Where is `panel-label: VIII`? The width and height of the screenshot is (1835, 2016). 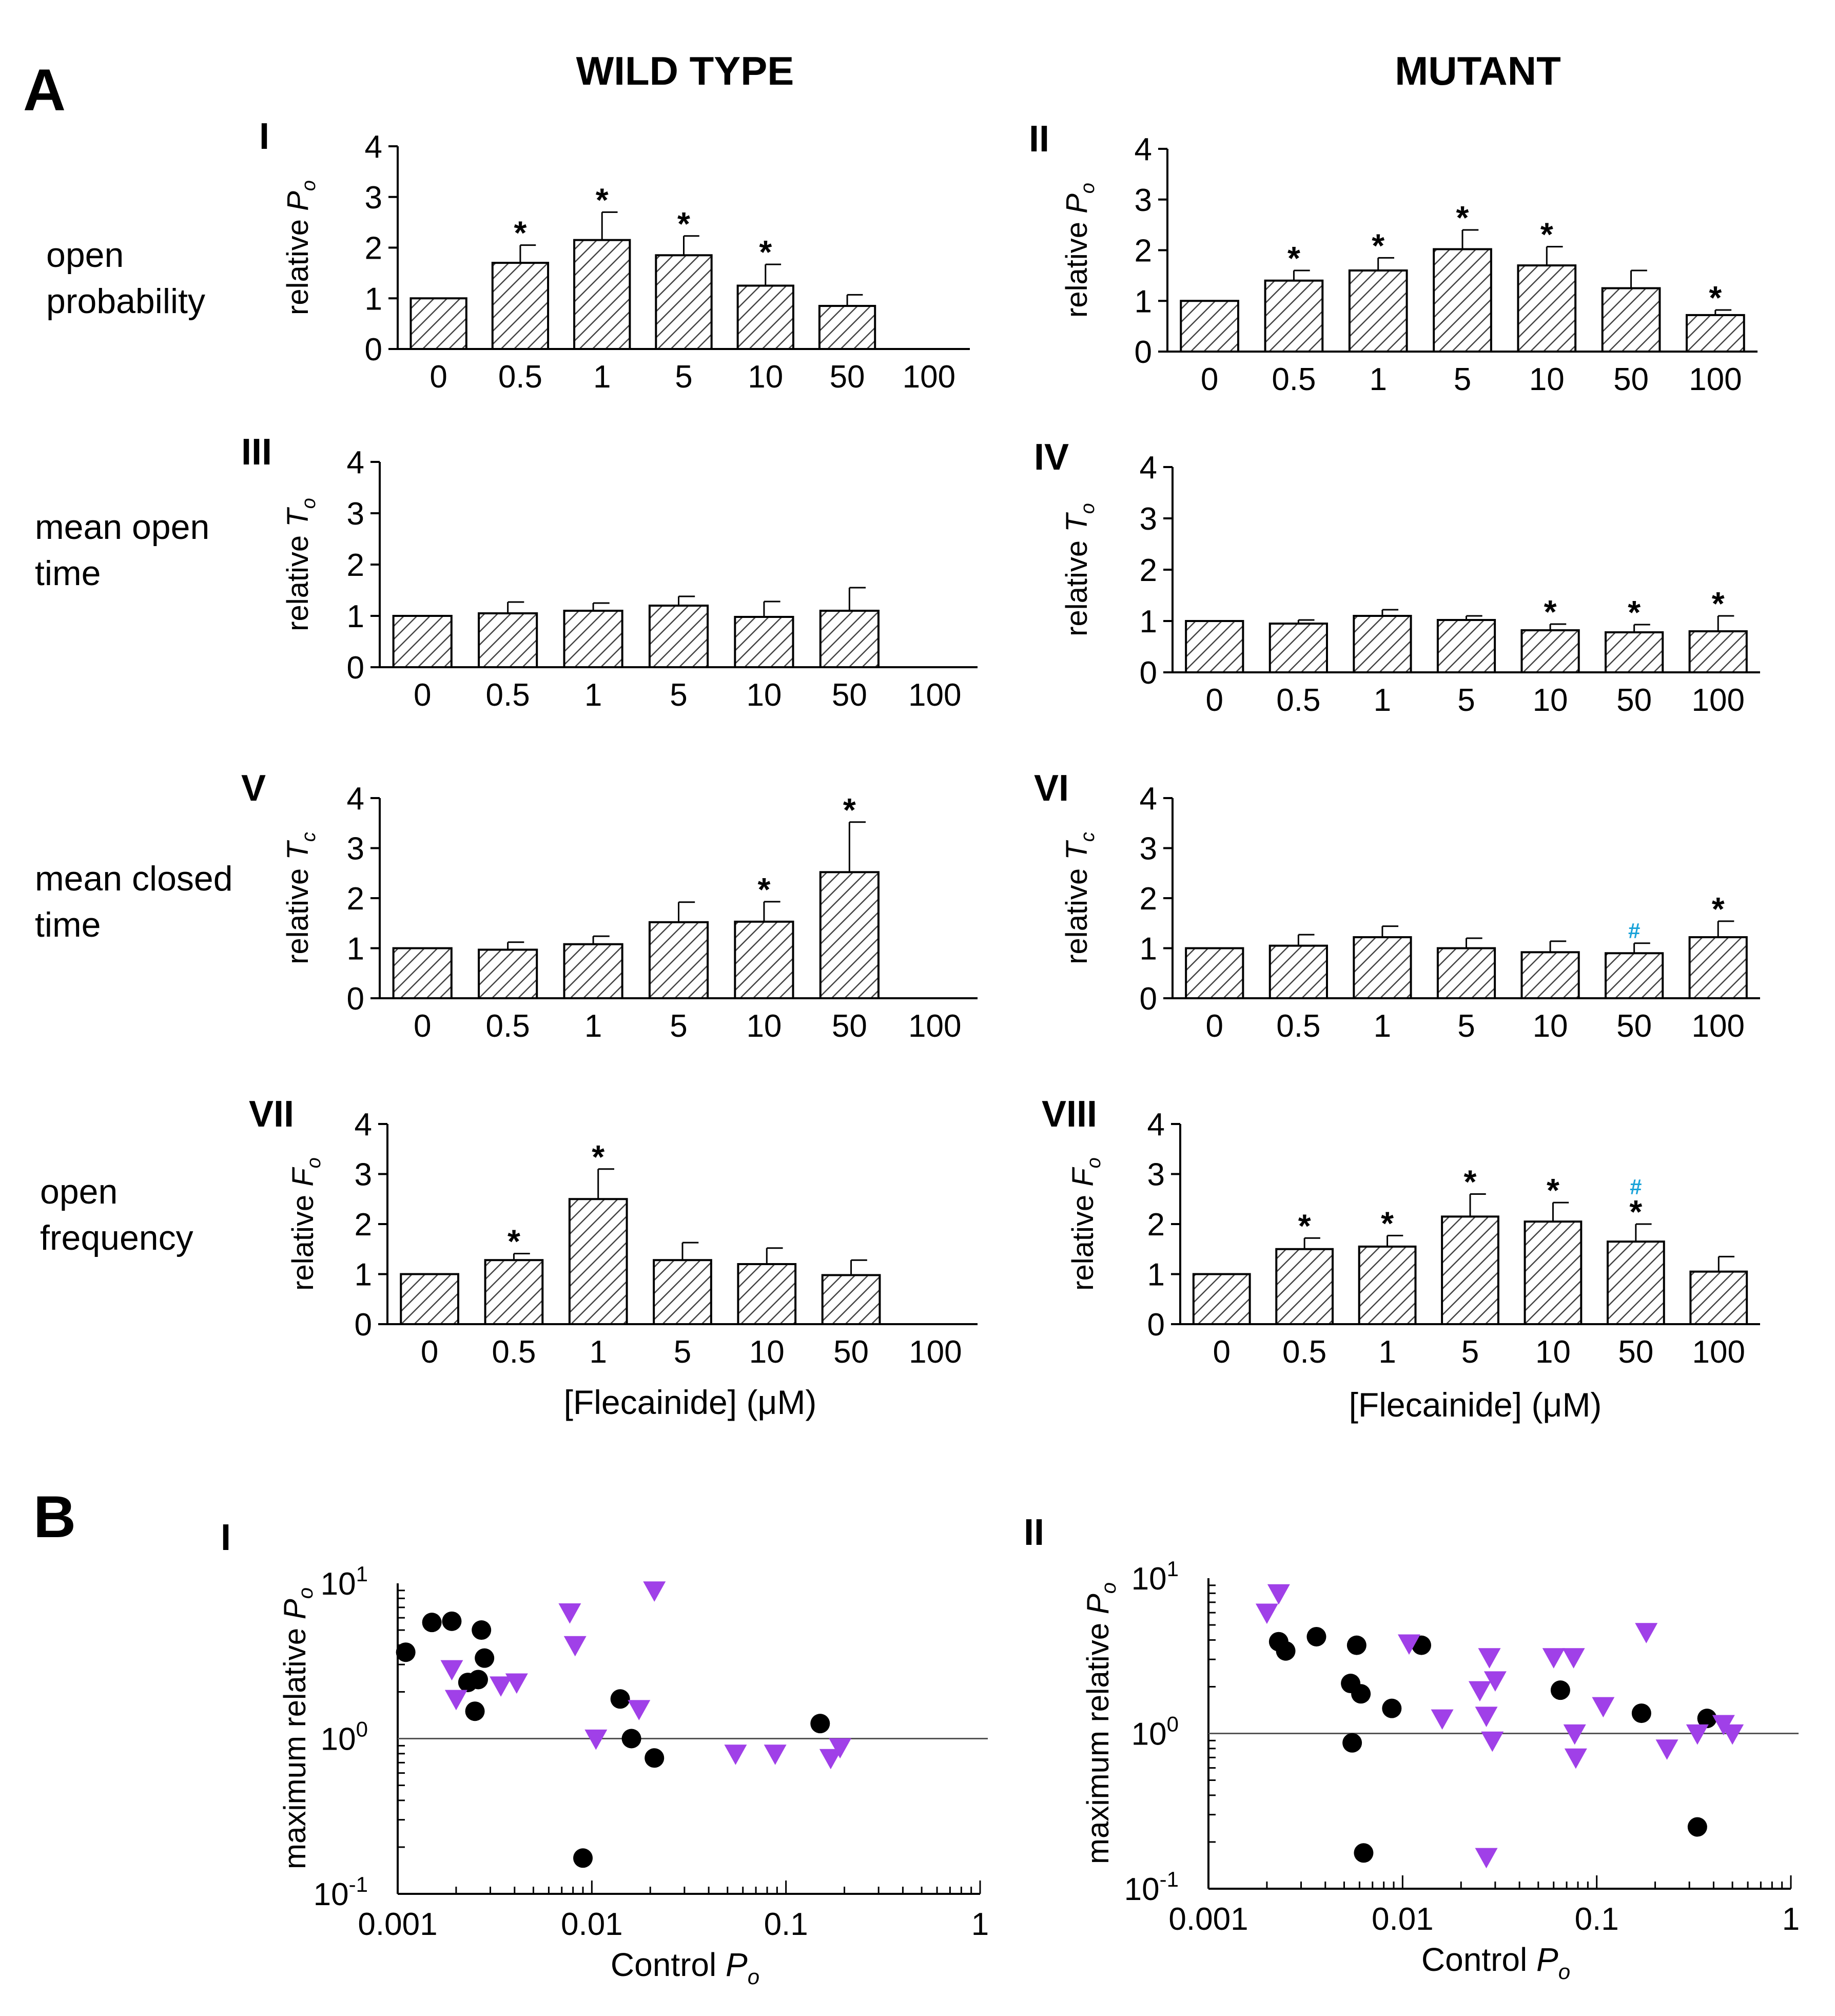
panel-label: VIII is located at coordinates (1069, 1114).